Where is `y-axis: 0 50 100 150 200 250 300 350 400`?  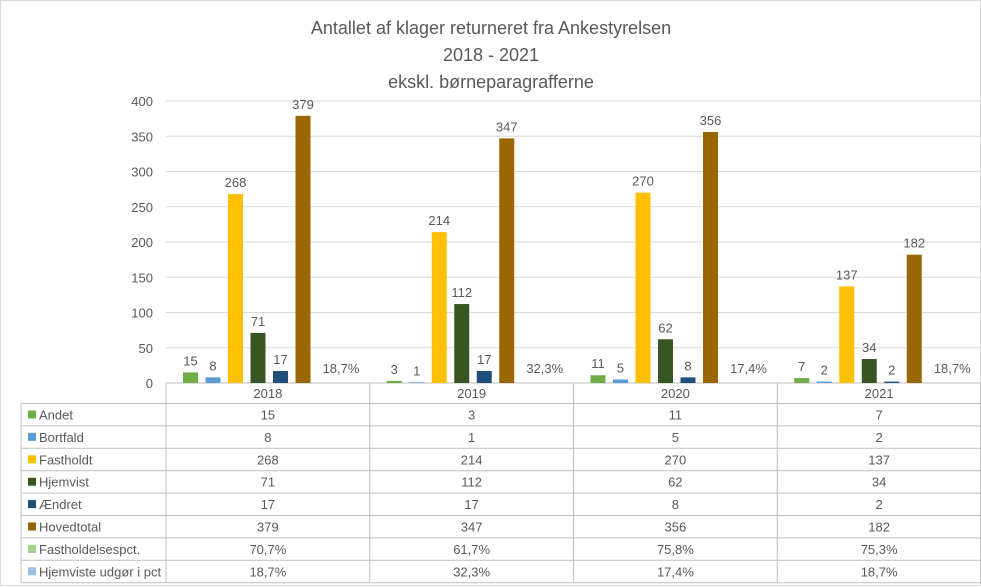 y-axis: 0 50 100 150 200 250 300 350 400 is located at coordinates (142, 242).